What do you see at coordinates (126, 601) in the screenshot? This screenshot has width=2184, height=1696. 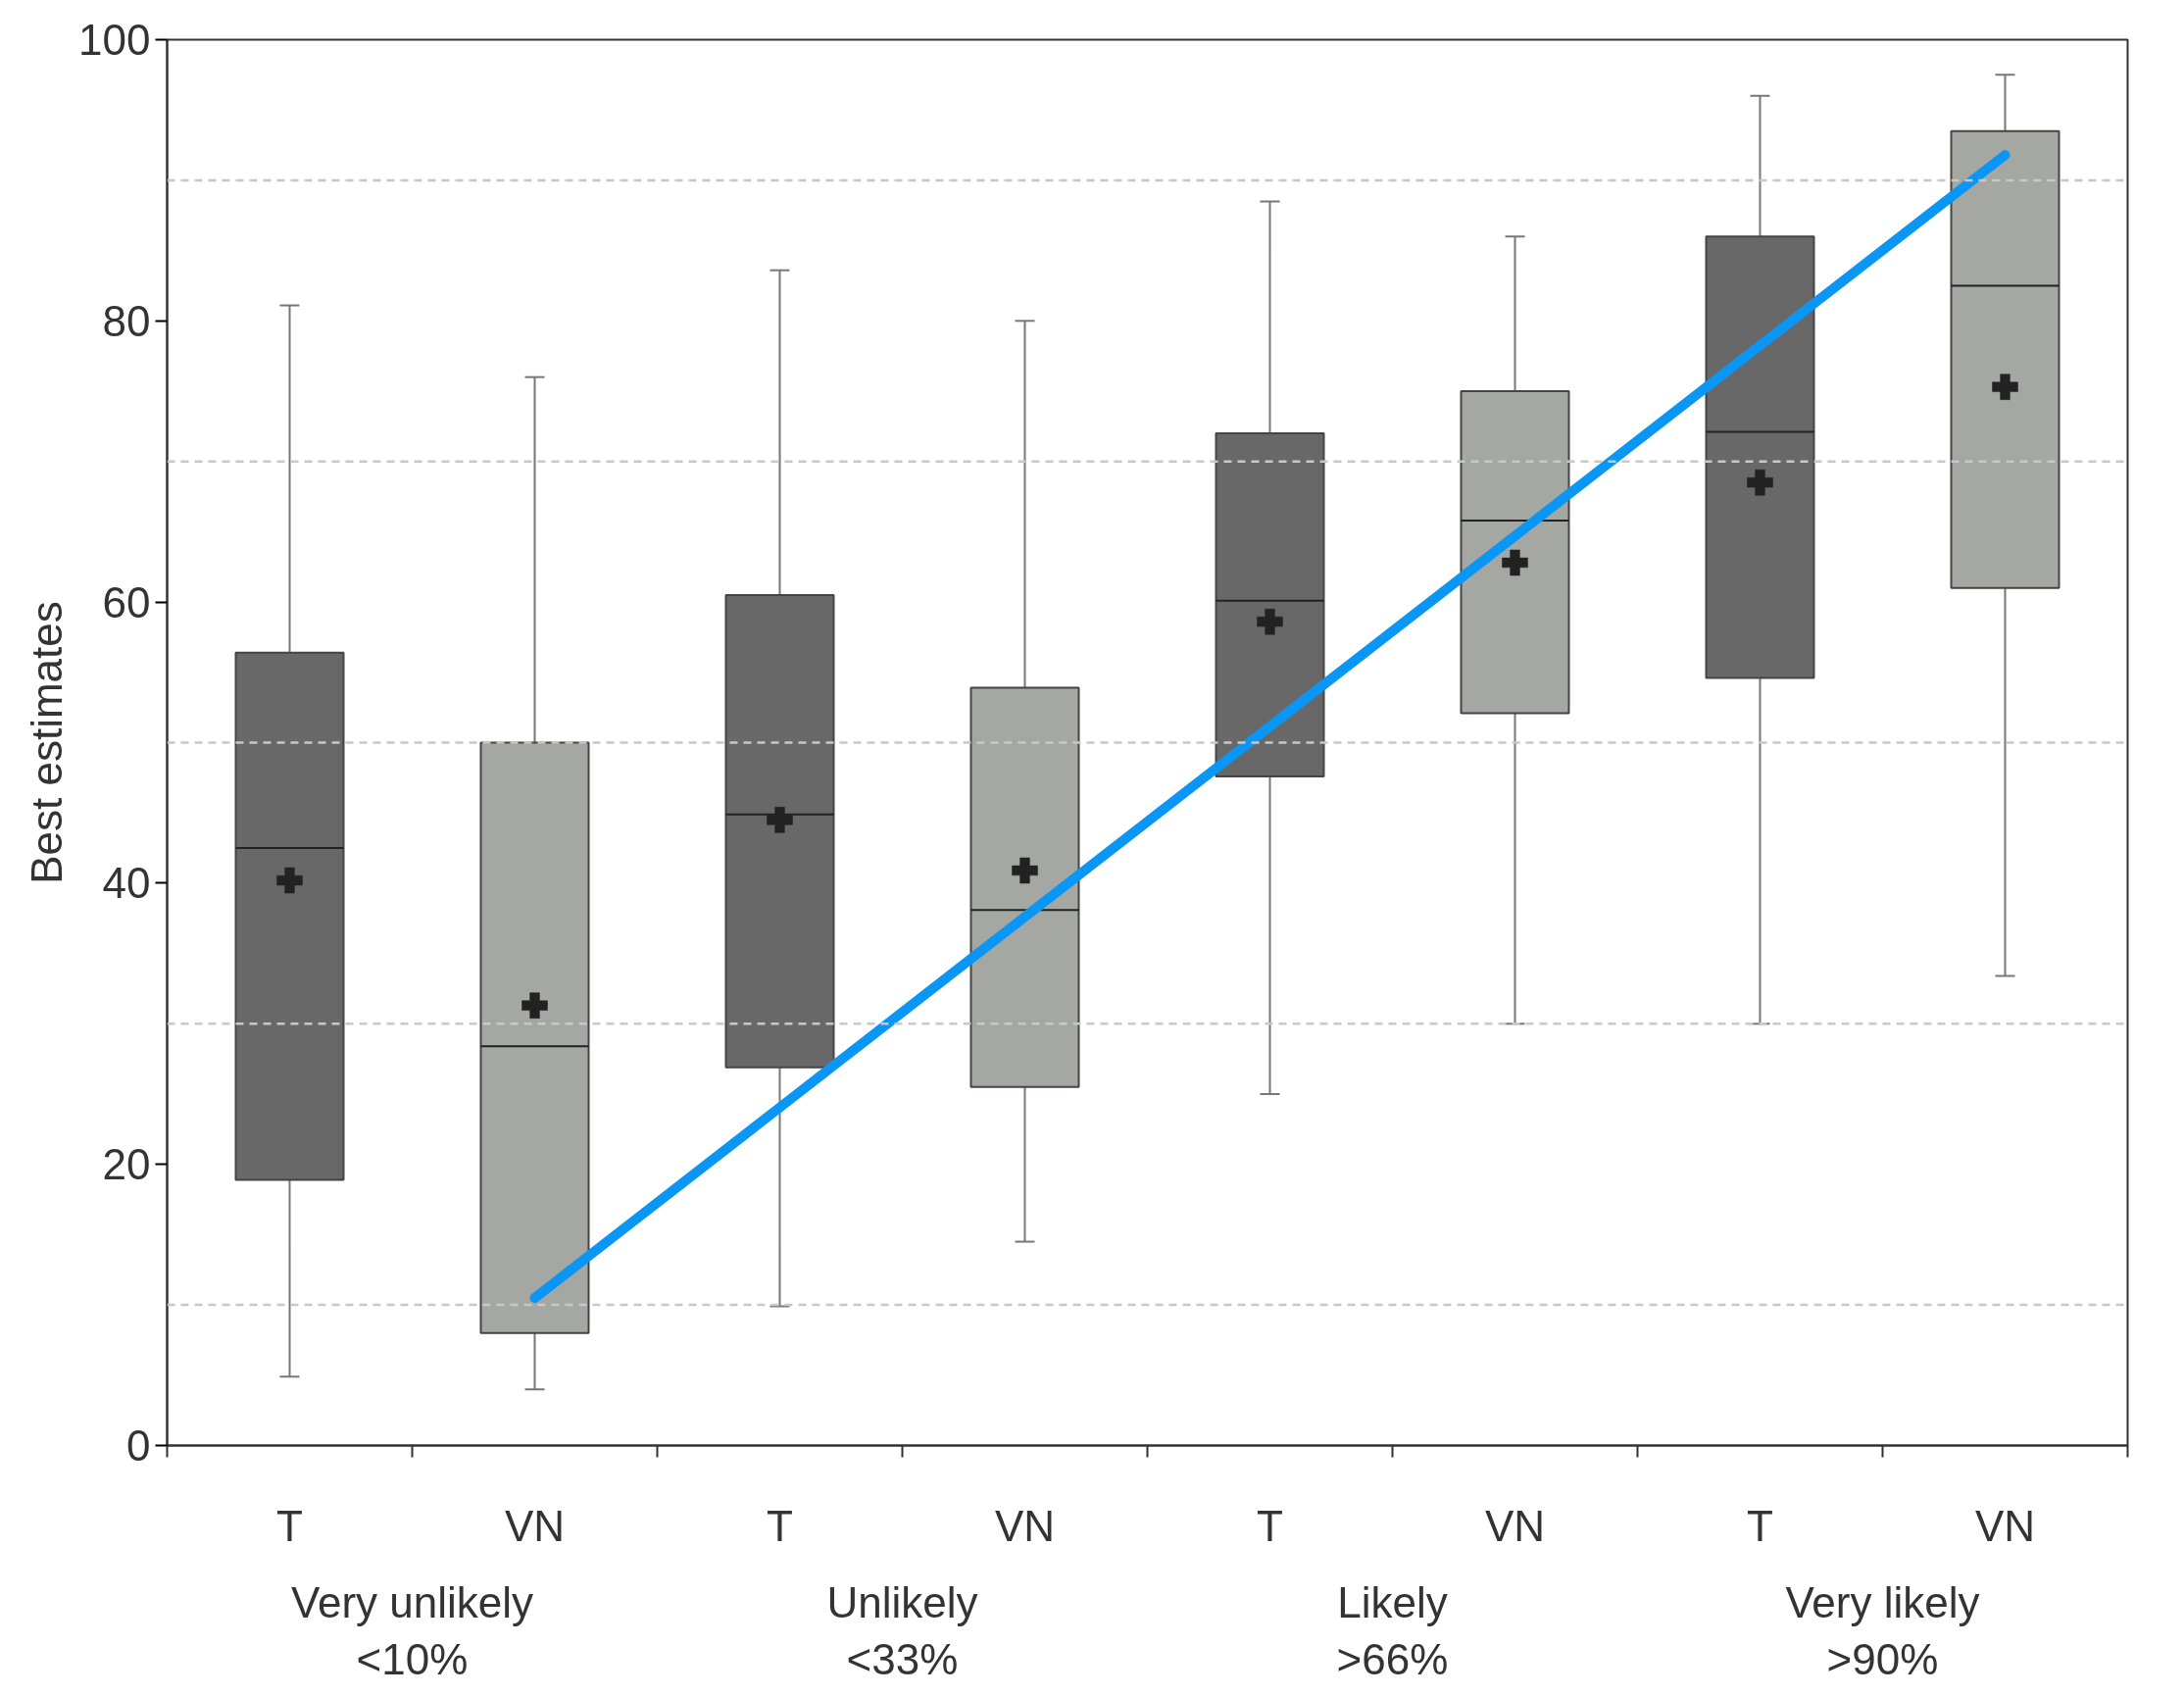 I see `y-tick-label: 60` at bounding box center [126, 601].